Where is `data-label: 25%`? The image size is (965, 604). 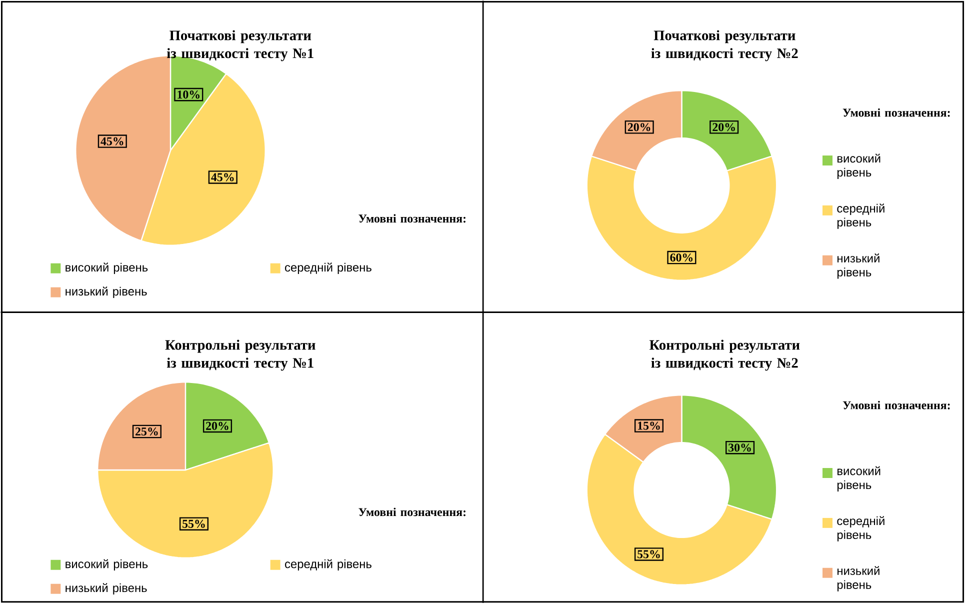
data-label: 25% is located at coordinates (147, 432).